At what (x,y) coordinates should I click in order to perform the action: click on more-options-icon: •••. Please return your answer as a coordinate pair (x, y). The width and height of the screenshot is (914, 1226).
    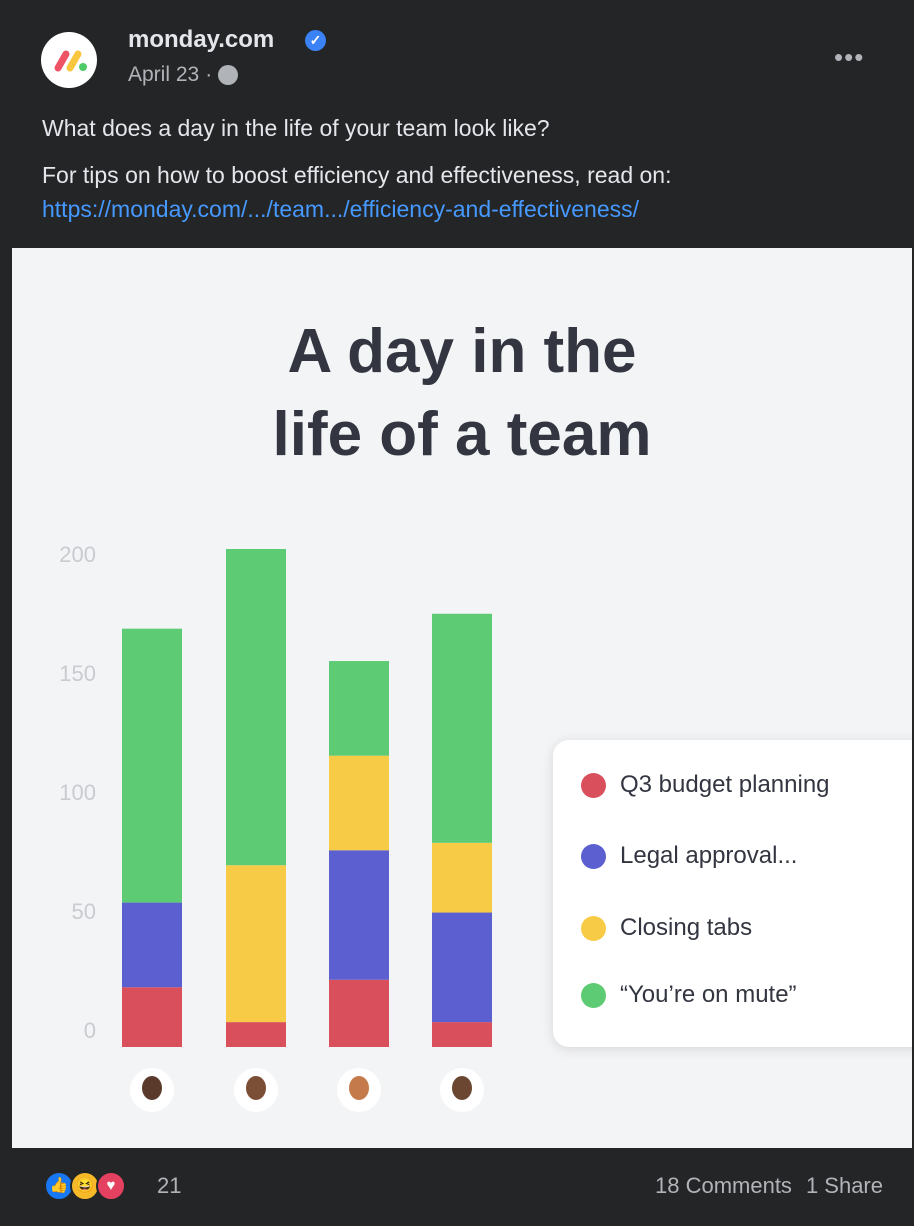
    Looking at the image, I should click on (849, 57).